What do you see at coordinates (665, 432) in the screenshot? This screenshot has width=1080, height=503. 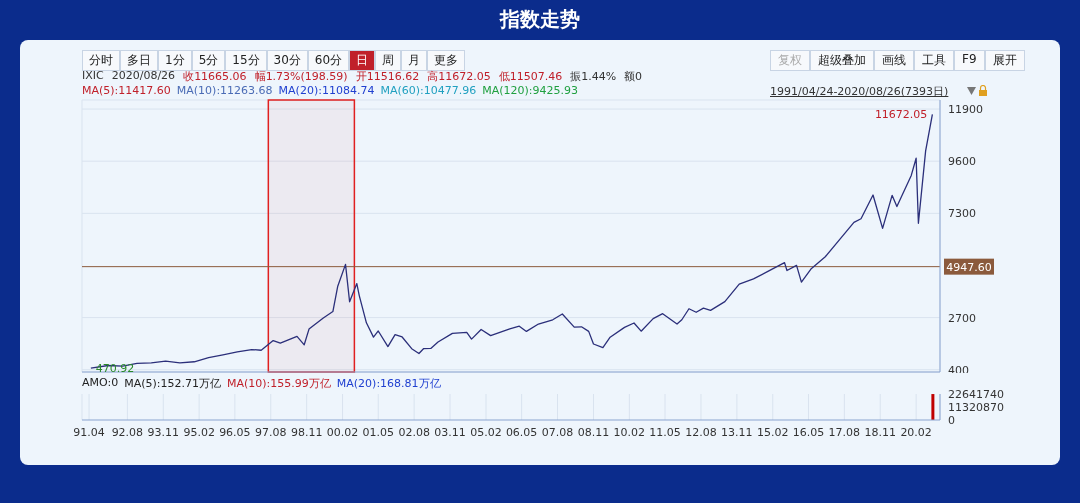 I see `x-tick-label: 11.05` at bounding box center [665, 432].